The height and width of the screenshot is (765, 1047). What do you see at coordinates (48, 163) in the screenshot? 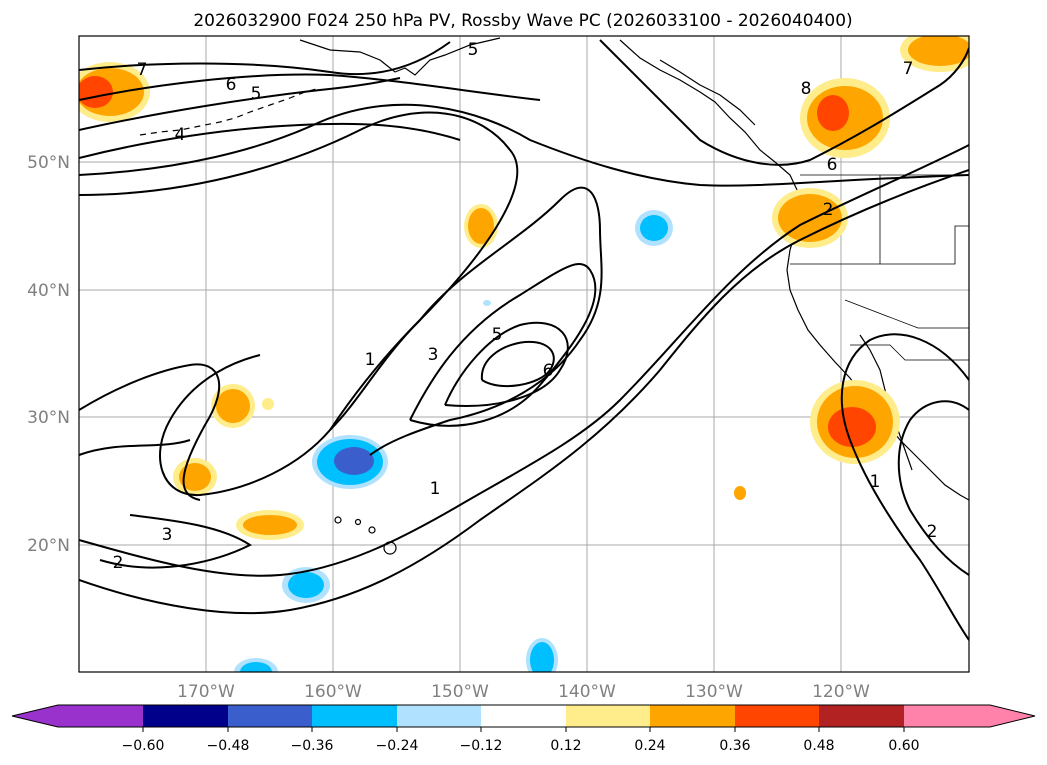
I see `lat-label: 50°N` at bounding box center [48, 163].